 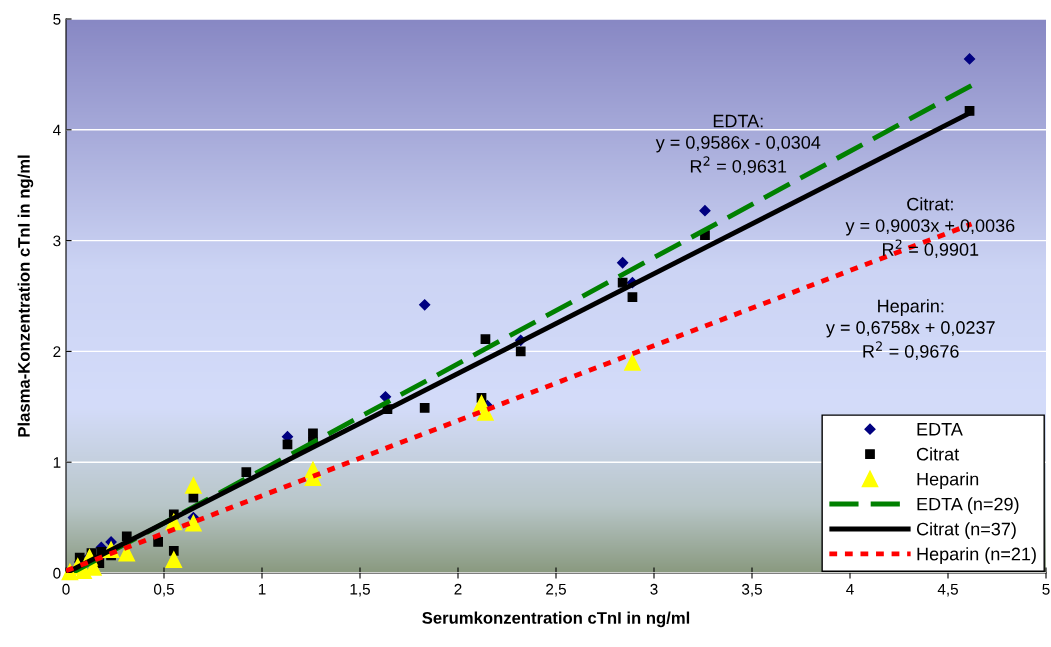 What do you see at coordinates (910, 329) in the screenshot?
I see `annotation: Heparin: y = 0,6758x + 0,0237 R$^{2}$ = 0,9676` at bounding box center [910, 329].